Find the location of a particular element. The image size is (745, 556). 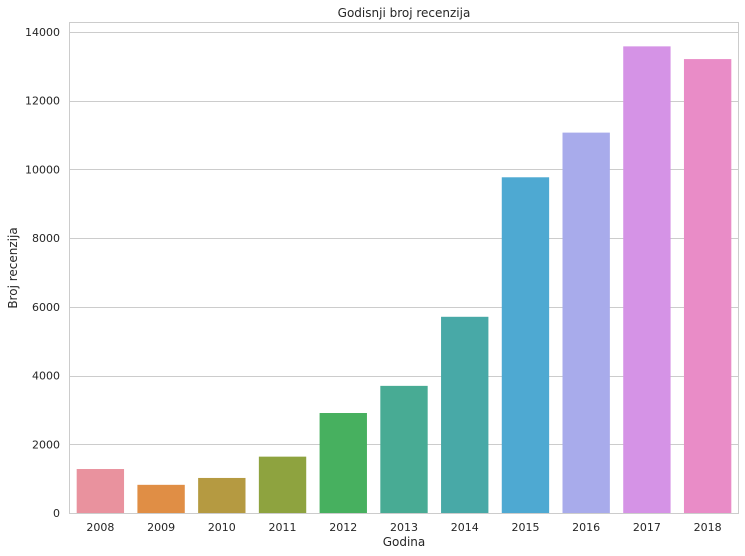

y-tick-label: 14000 is located at coordinates (42, 32).